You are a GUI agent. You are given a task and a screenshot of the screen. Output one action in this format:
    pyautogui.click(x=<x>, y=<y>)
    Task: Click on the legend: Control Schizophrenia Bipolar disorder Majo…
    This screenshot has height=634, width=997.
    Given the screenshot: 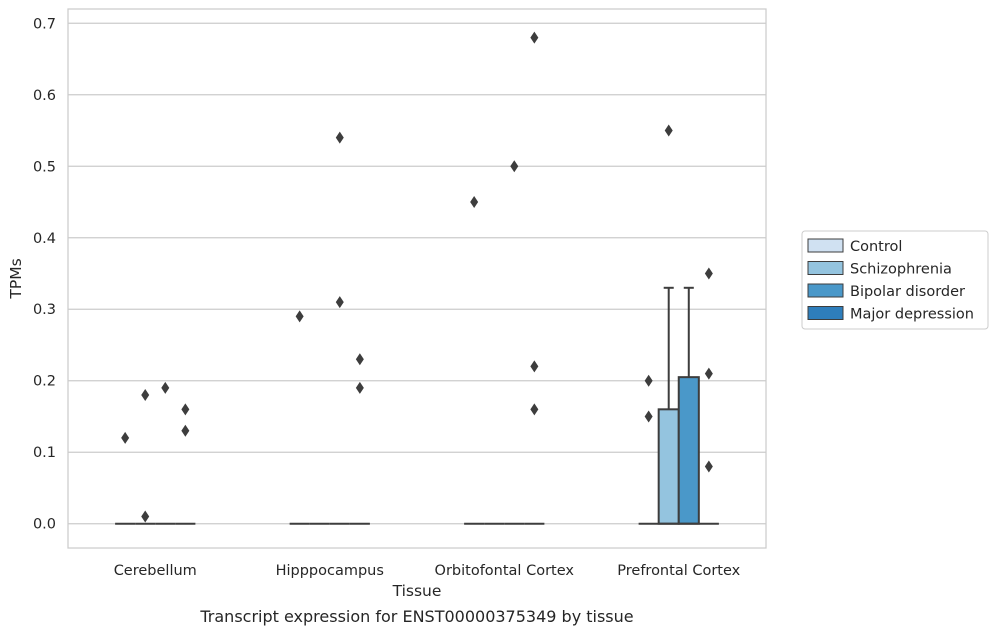 What is the action you would take?
    pyautogui.click(x=895, y=280)
    